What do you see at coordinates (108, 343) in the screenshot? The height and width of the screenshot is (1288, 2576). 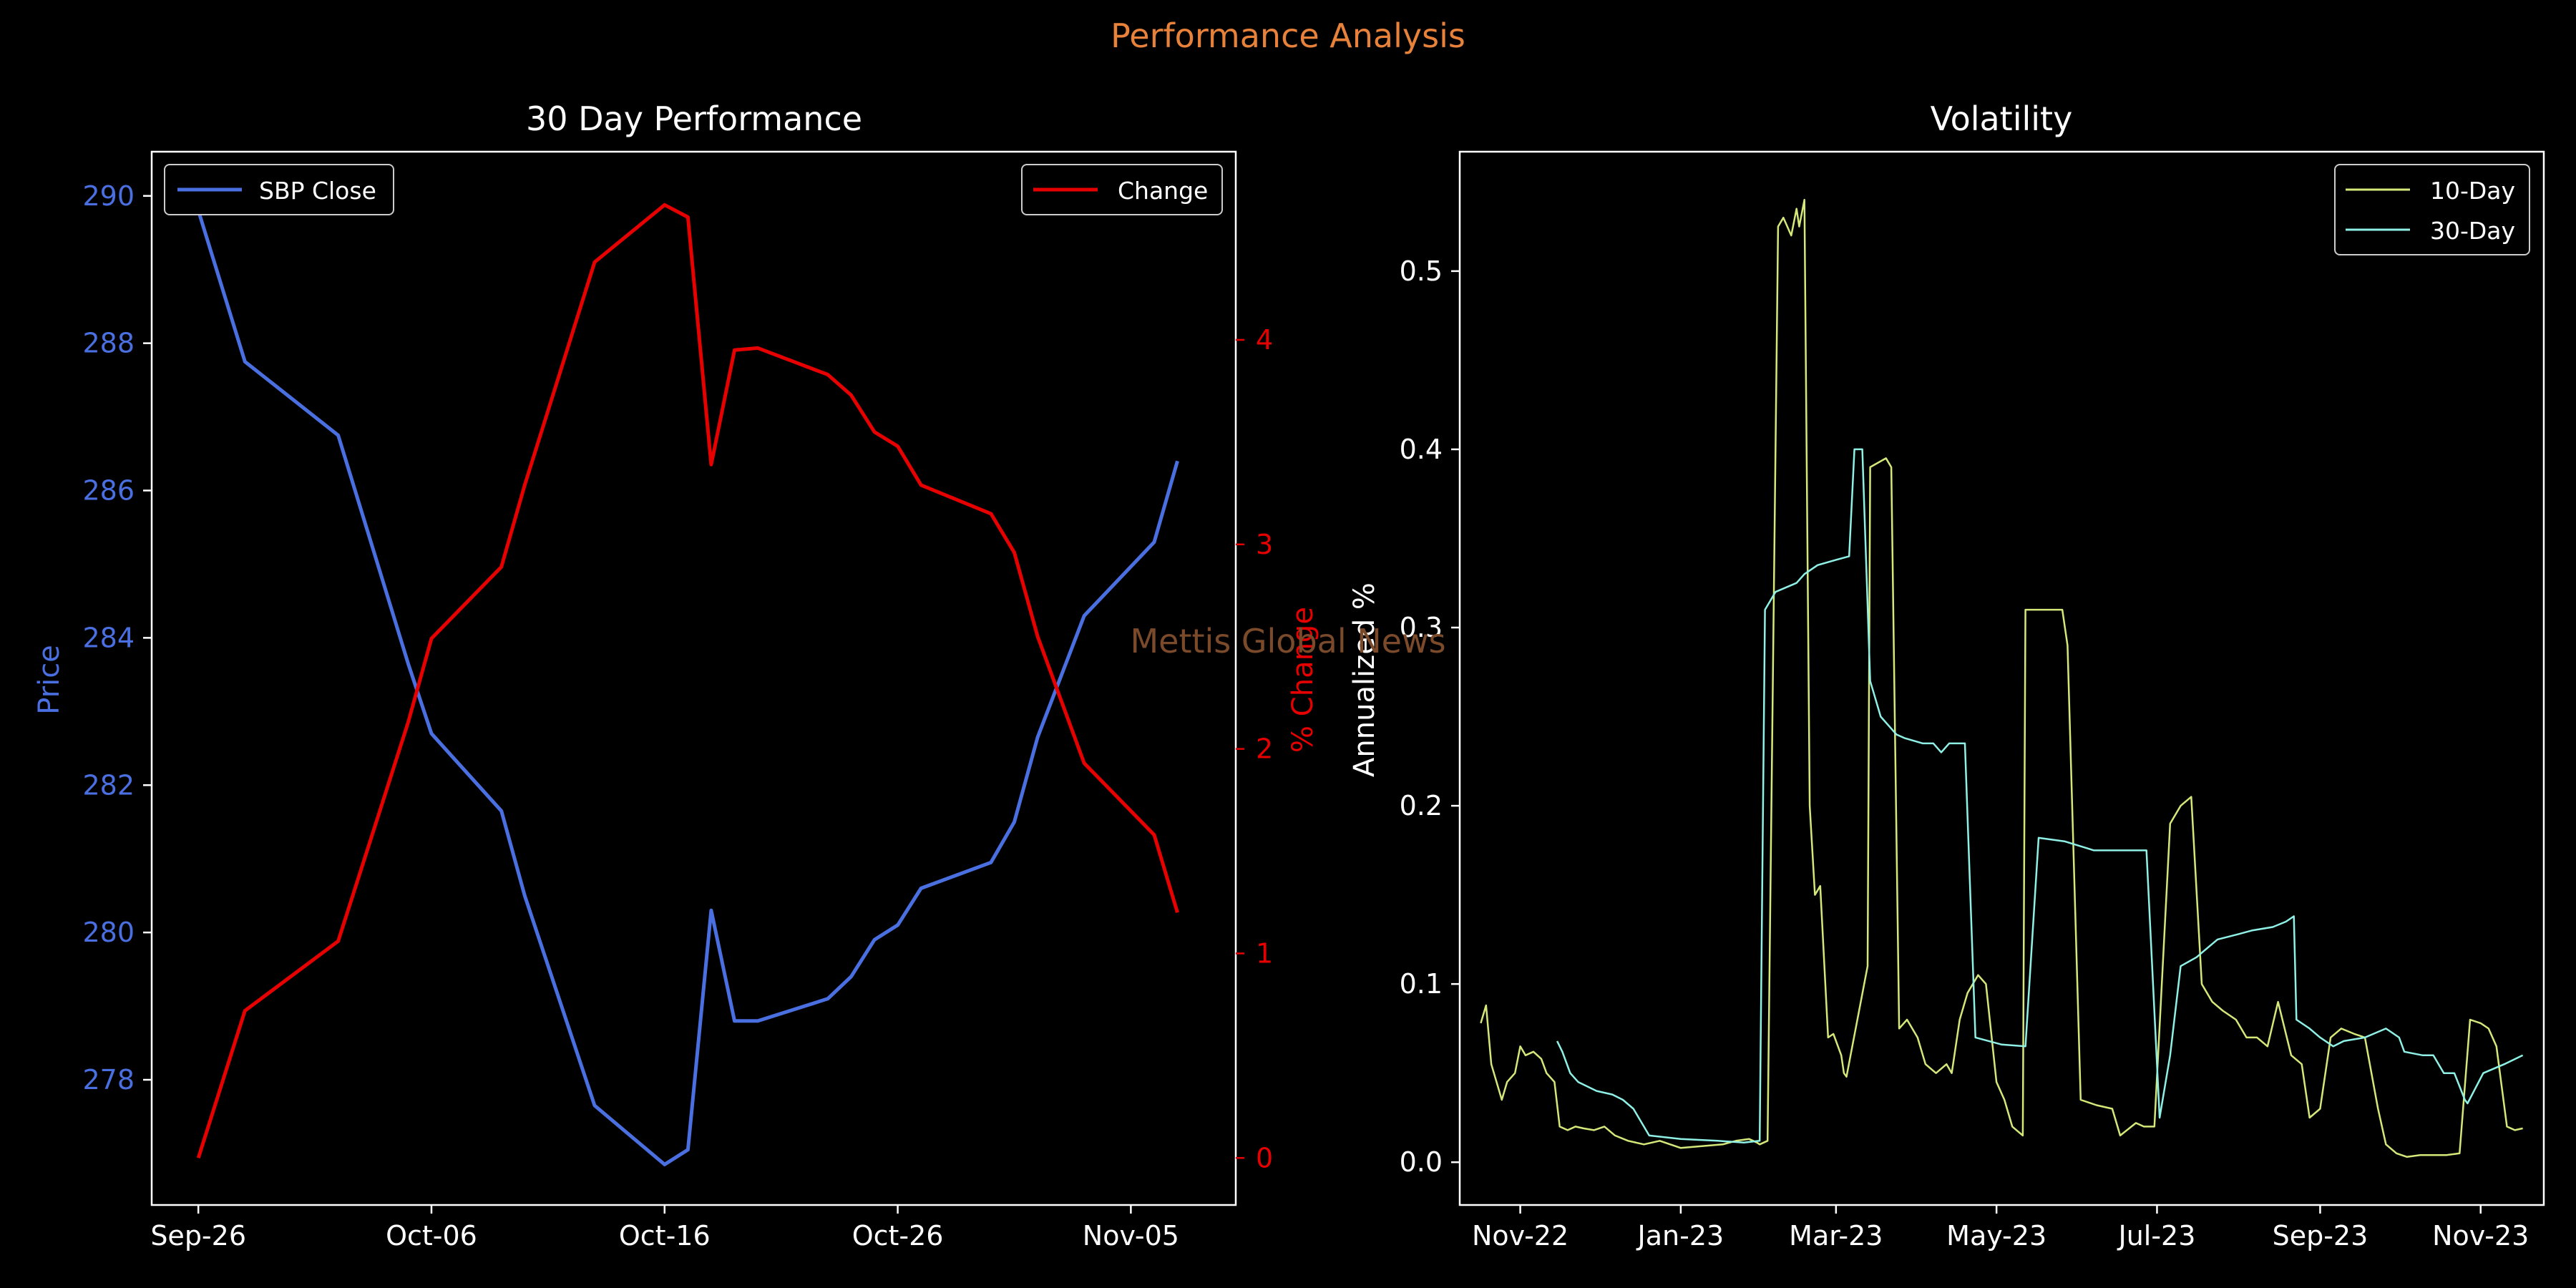 I see `y-tick-label: 288` at bounding box center [108, 343].